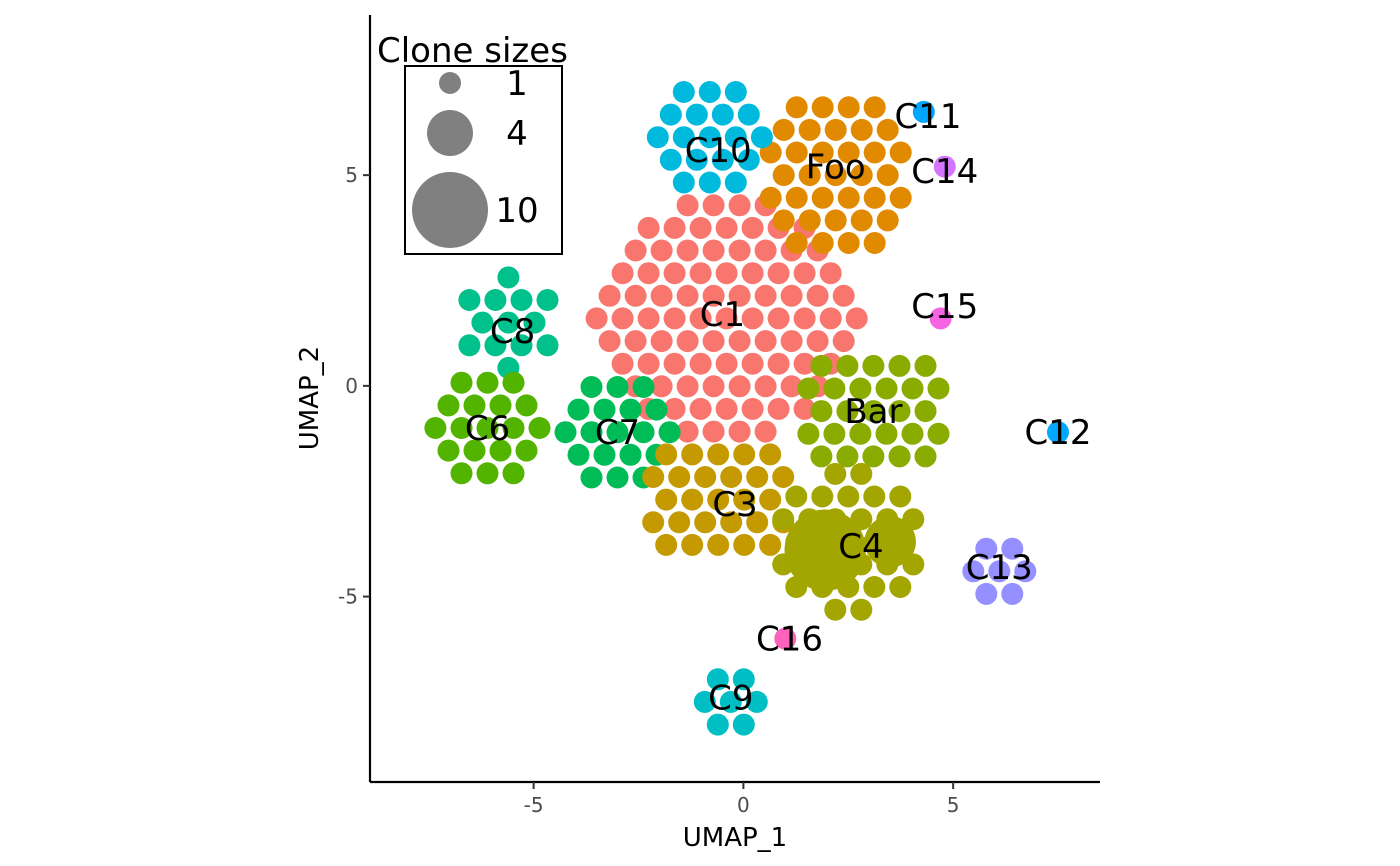  Describe the element at coordinates (310, 398) in the screenshot. I see `y-axis-title: UMAP_2` at that location.